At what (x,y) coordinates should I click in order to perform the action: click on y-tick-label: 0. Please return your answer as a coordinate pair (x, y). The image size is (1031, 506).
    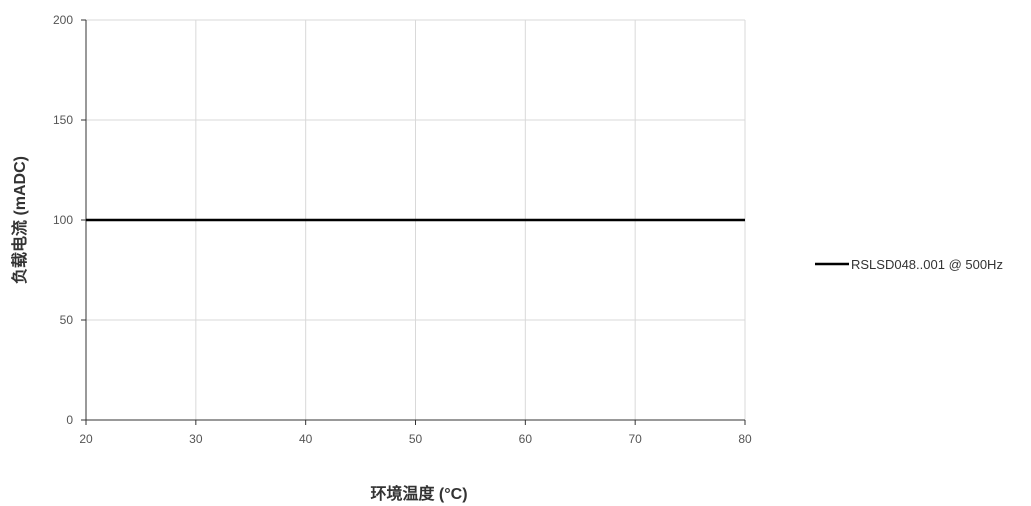
    Looking at the image, I should click on (69, 420).